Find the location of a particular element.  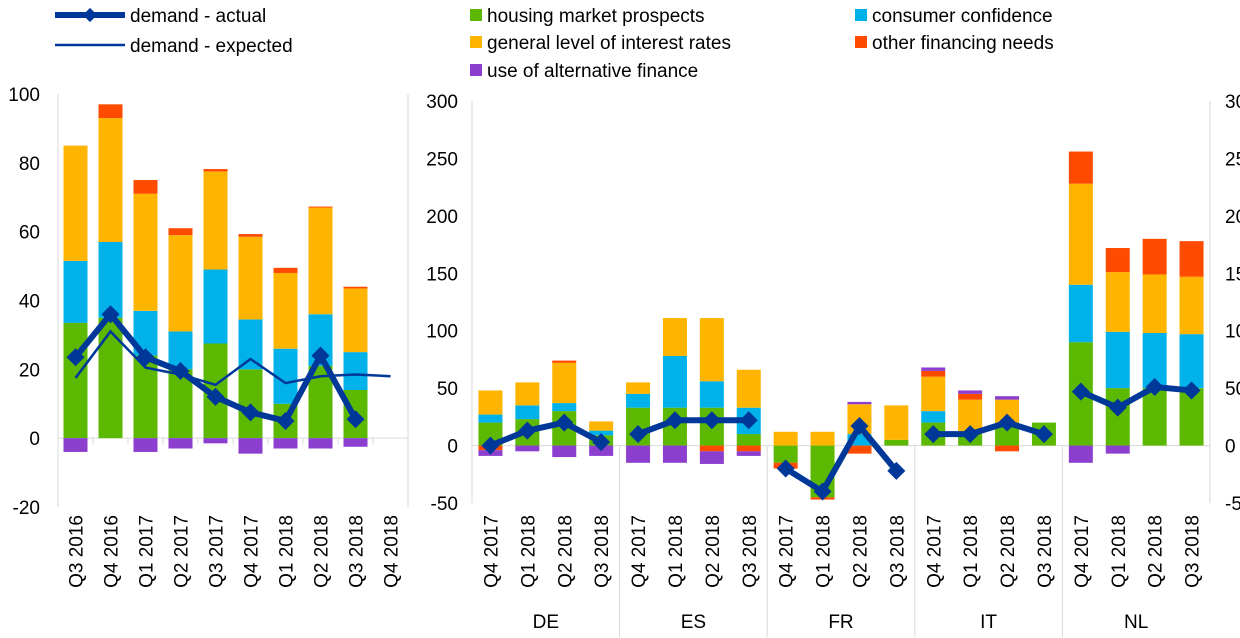

legend-label-housing-market-prospects: housing market prospects is located at coordinates (596, 16).